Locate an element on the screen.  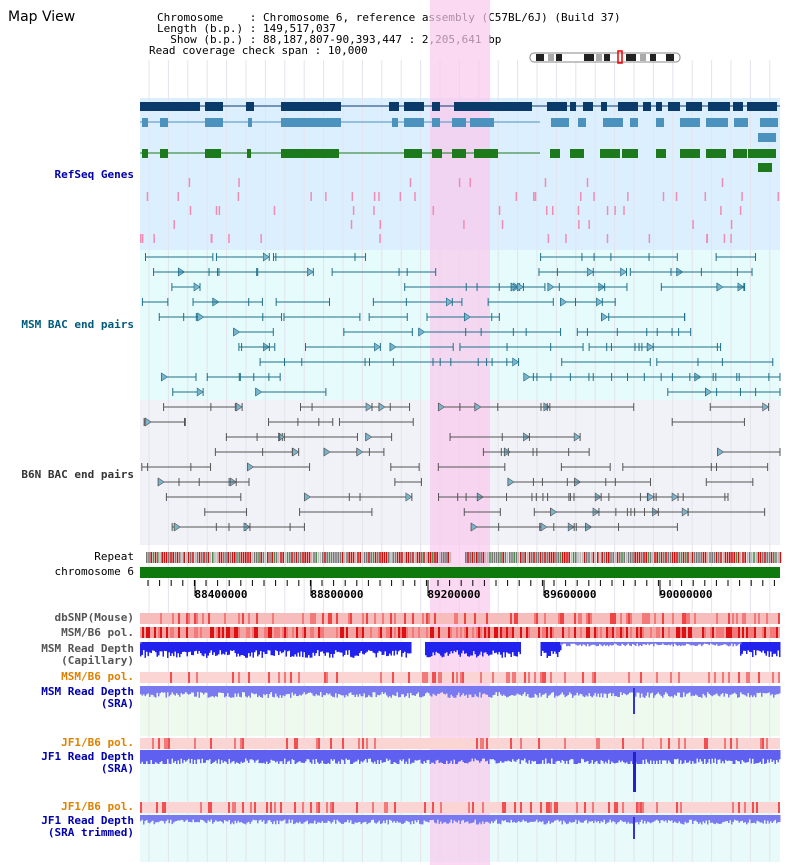
gene-exon is located at coordinates (694, 106).